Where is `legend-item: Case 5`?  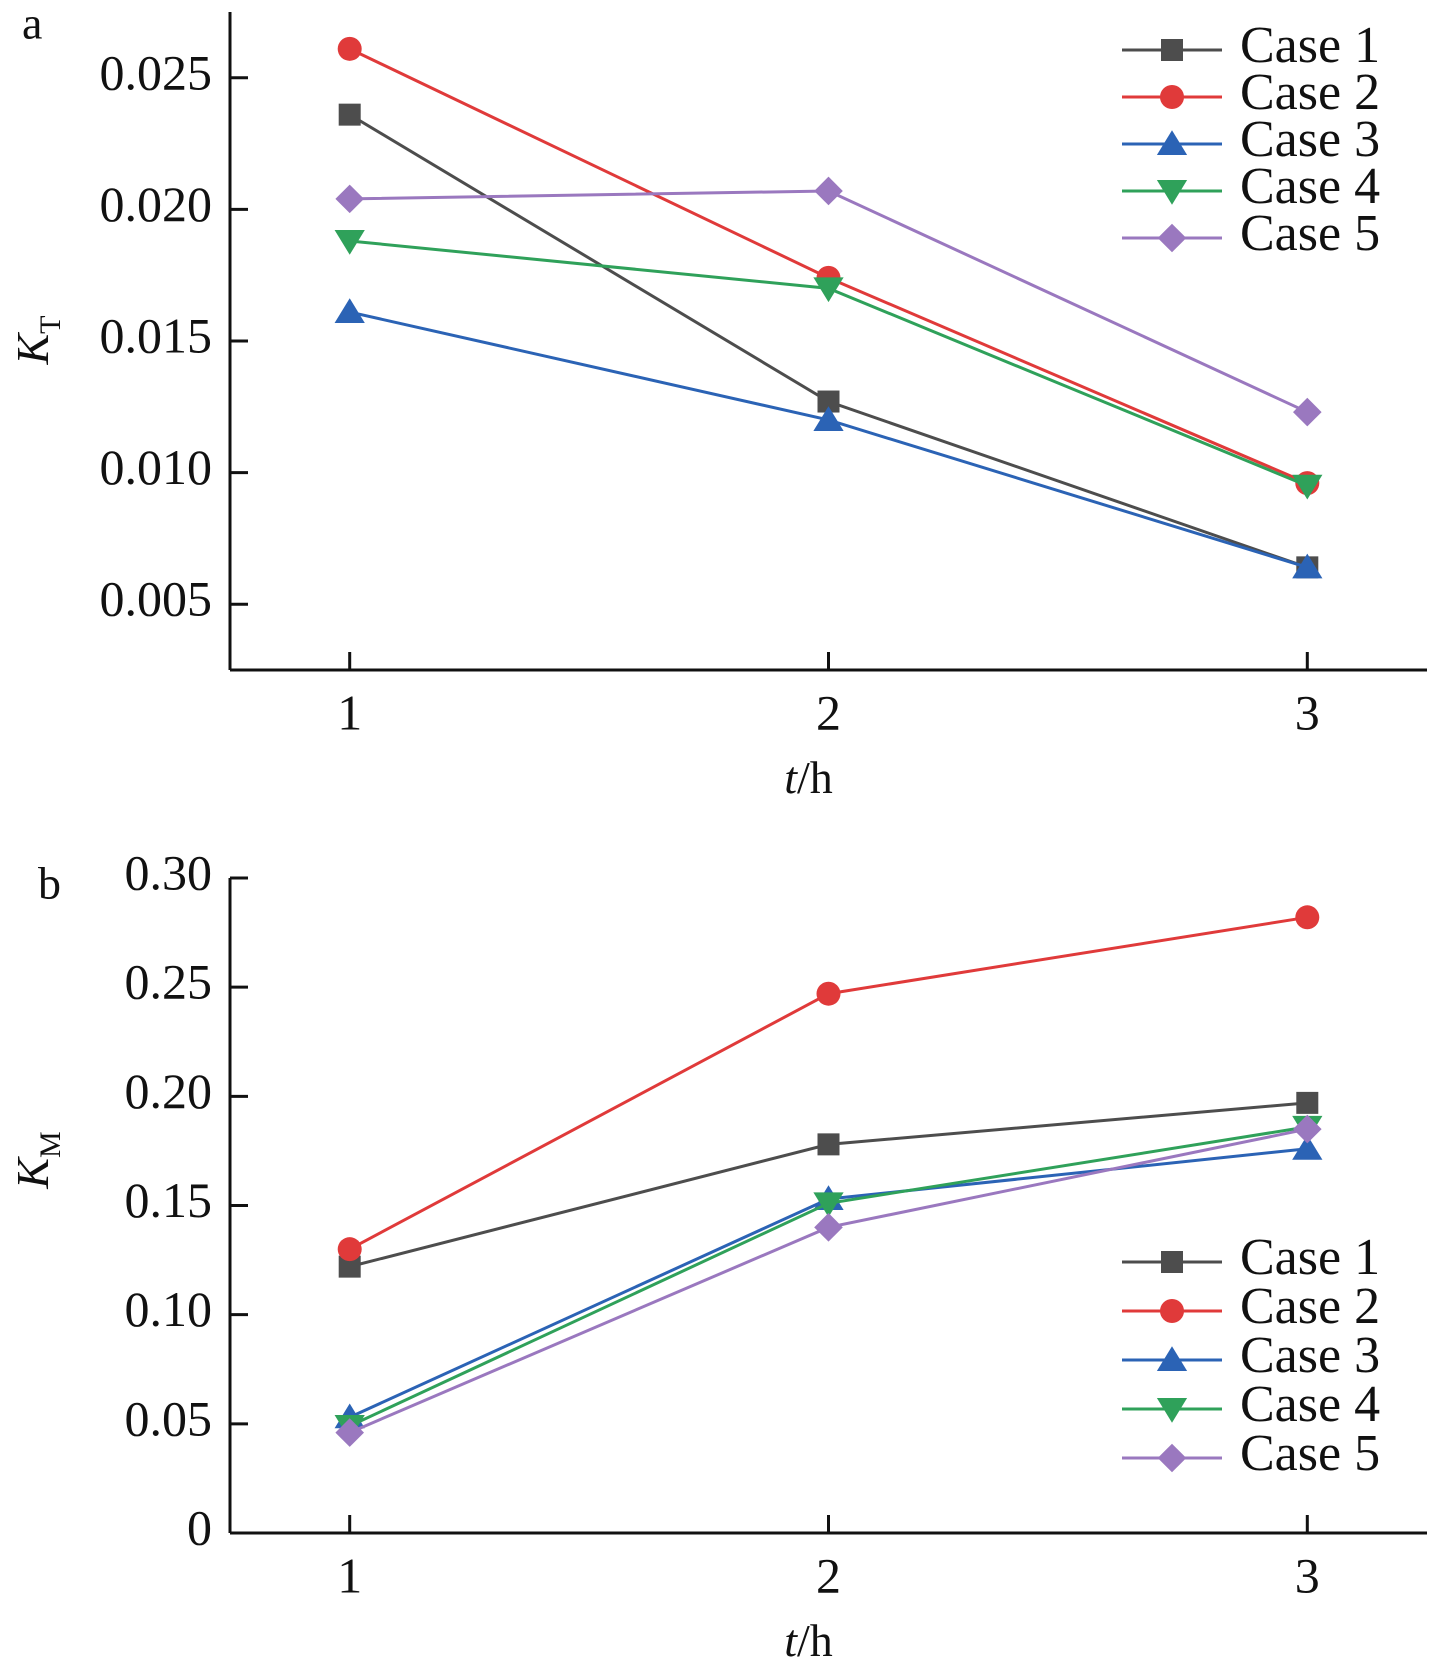 legend-item: Case 5 is located at coordinates (1251, 1453).